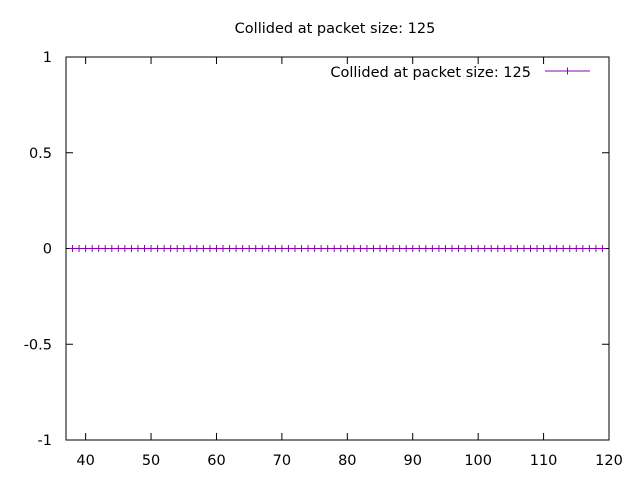  What do you see at coordinates (335, 29) in the screenshot?
I see `chart-title: Collided at packet size: 125` at bounding box center [335, 29].